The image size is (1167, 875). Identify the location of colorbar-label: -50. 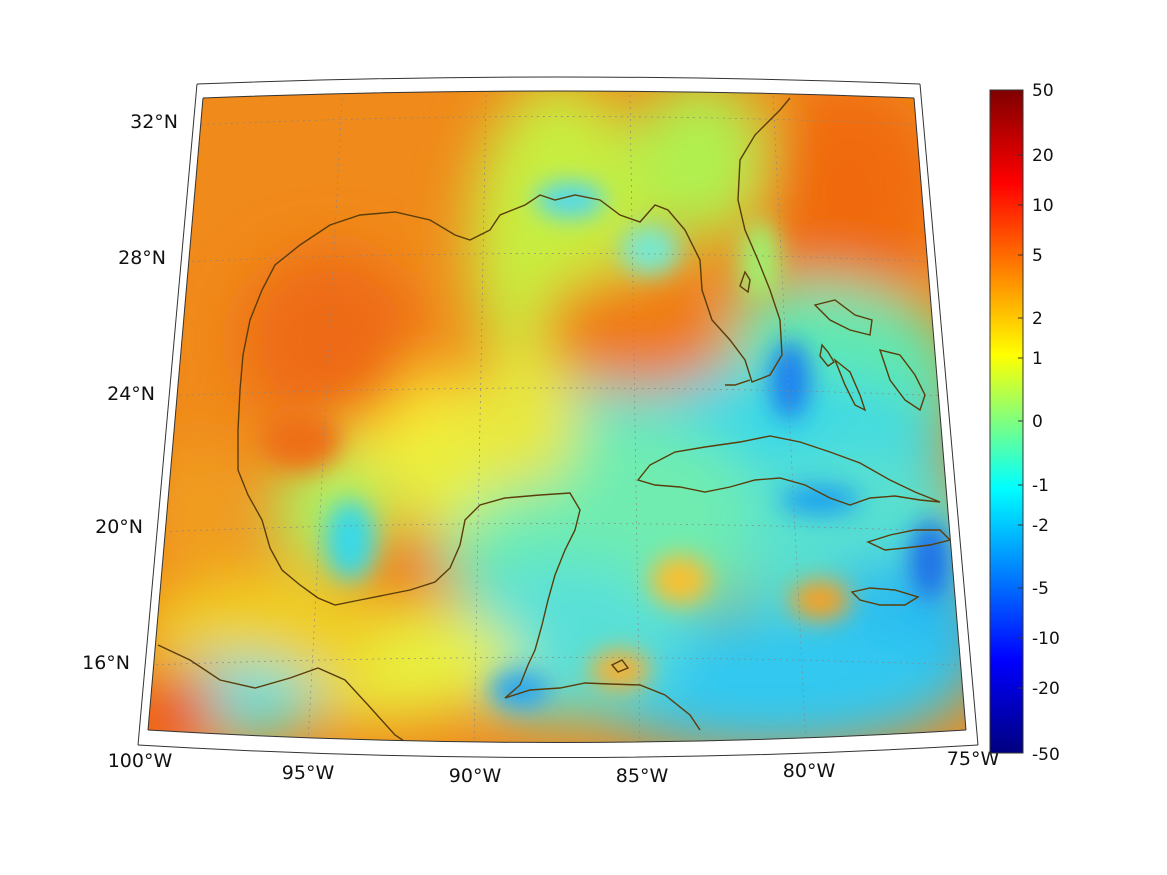
(1046, 755).